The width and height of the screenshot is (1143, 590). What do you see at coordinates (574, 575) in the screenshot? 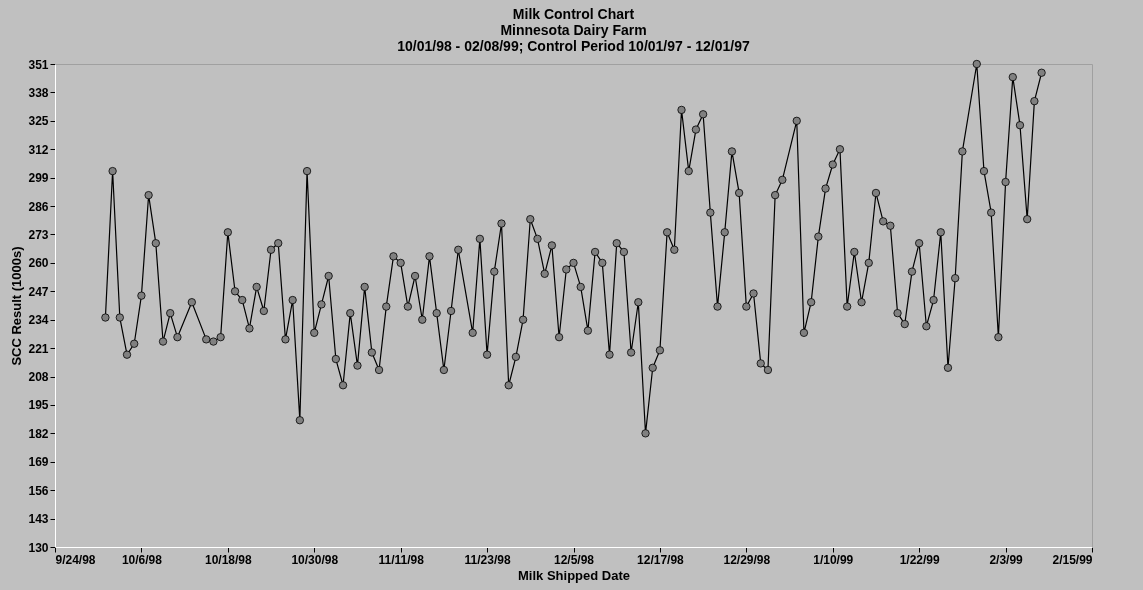
I see `x-axis-title: Milk Shipped Date` at bounding box center [574, 575].